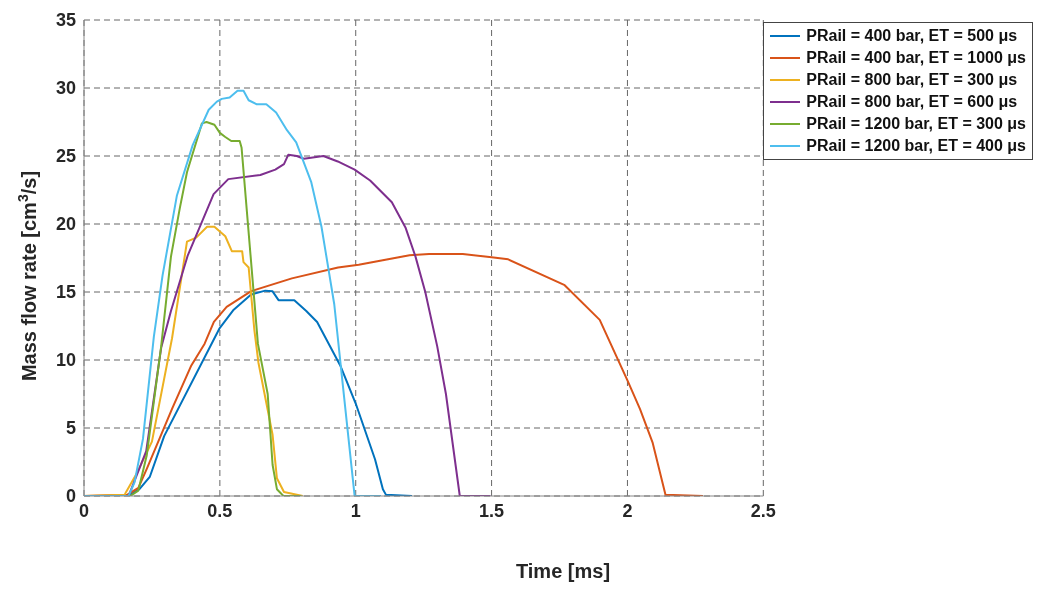 The width and height of the screenshot is (1062, 594). Describe the element at coordinates (65, 156) in the screenshot. I see `y-tick-label: 25` at that location.